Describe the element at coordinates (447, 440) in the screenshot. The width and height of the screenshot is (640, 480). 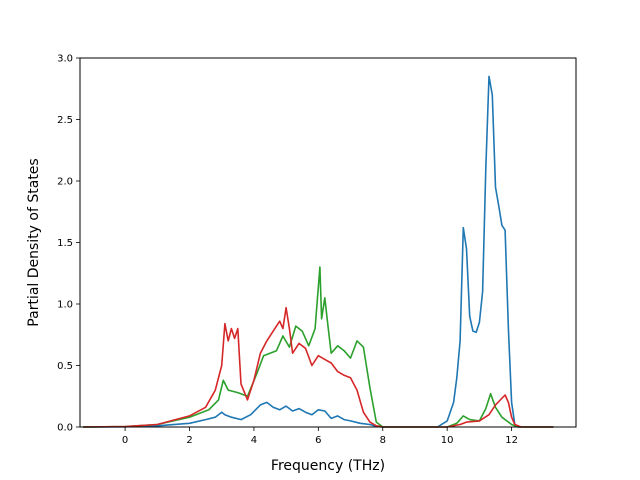
I see `x-tick-label: 10` at that location.